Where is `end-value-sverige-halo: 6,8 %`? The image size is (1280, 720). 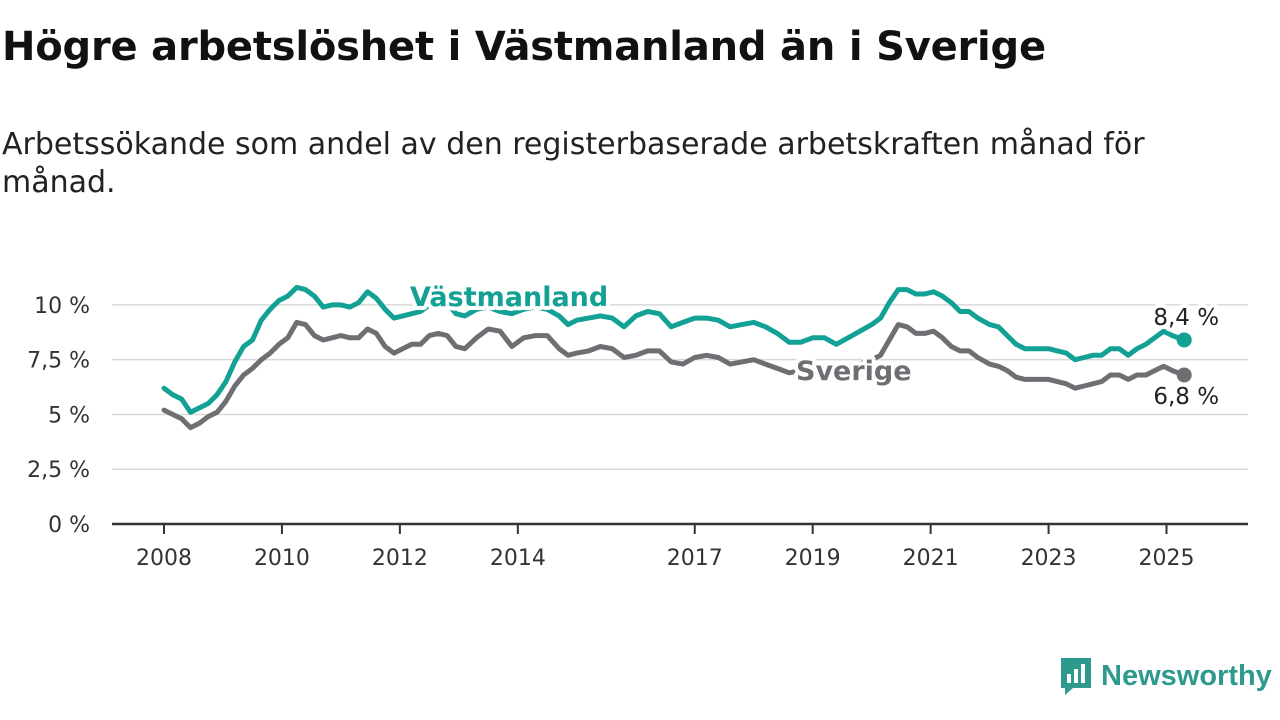 end-value-sverige-halo: 6,8 % is located at coordinates (1186, 397).